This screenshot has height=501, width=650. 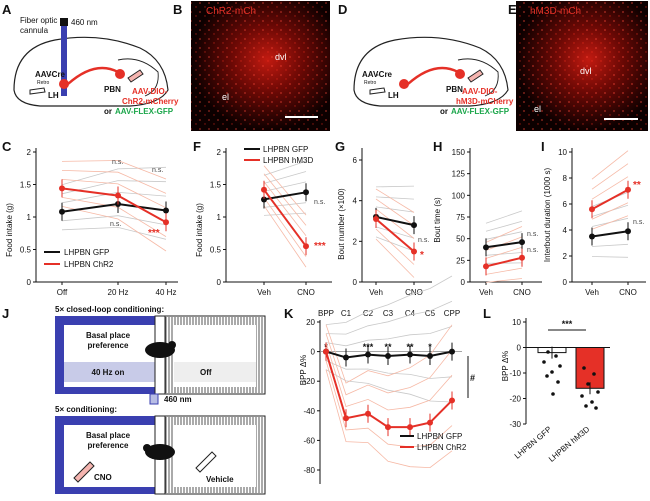 I want to click on or-label-d: or, so click(x=444, y=111).